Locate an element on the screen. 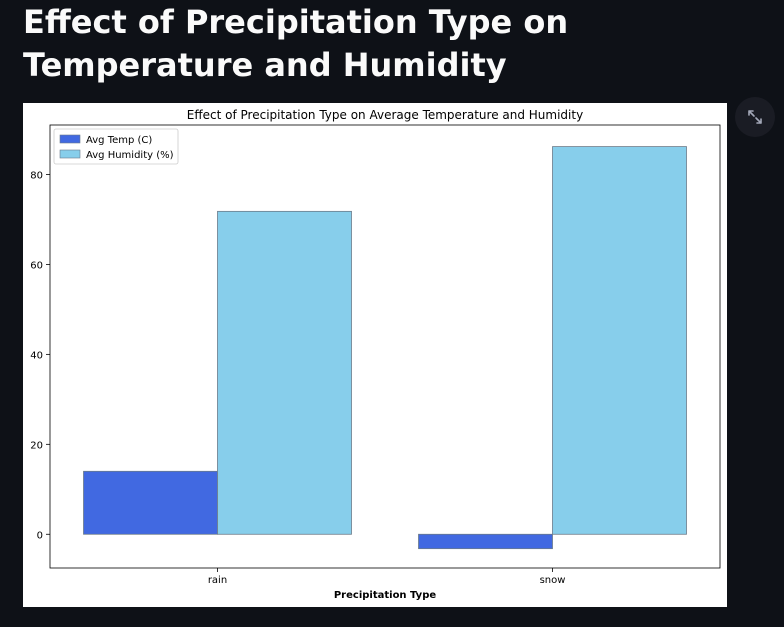 The height and width of the screenshot is (627, 784). expand-icon is located at coordinates (755, 117).